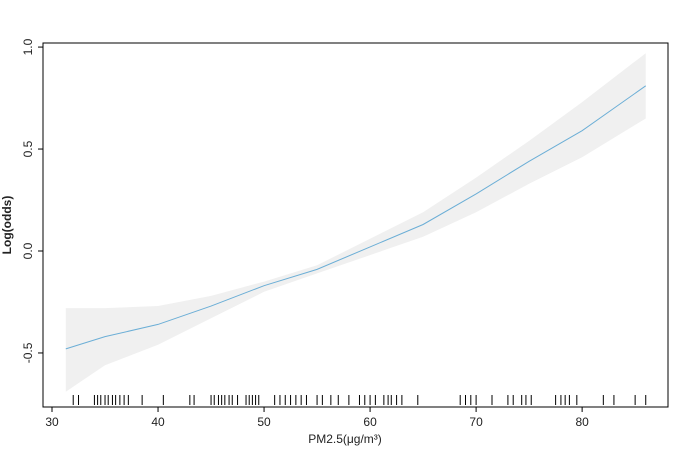 The width and height of the screenshot is (690, 460). What do you see at coordinates (28, 46) in the screenshot?
I see `y-tick-label: 1.0` at bounding box center [28, 46].